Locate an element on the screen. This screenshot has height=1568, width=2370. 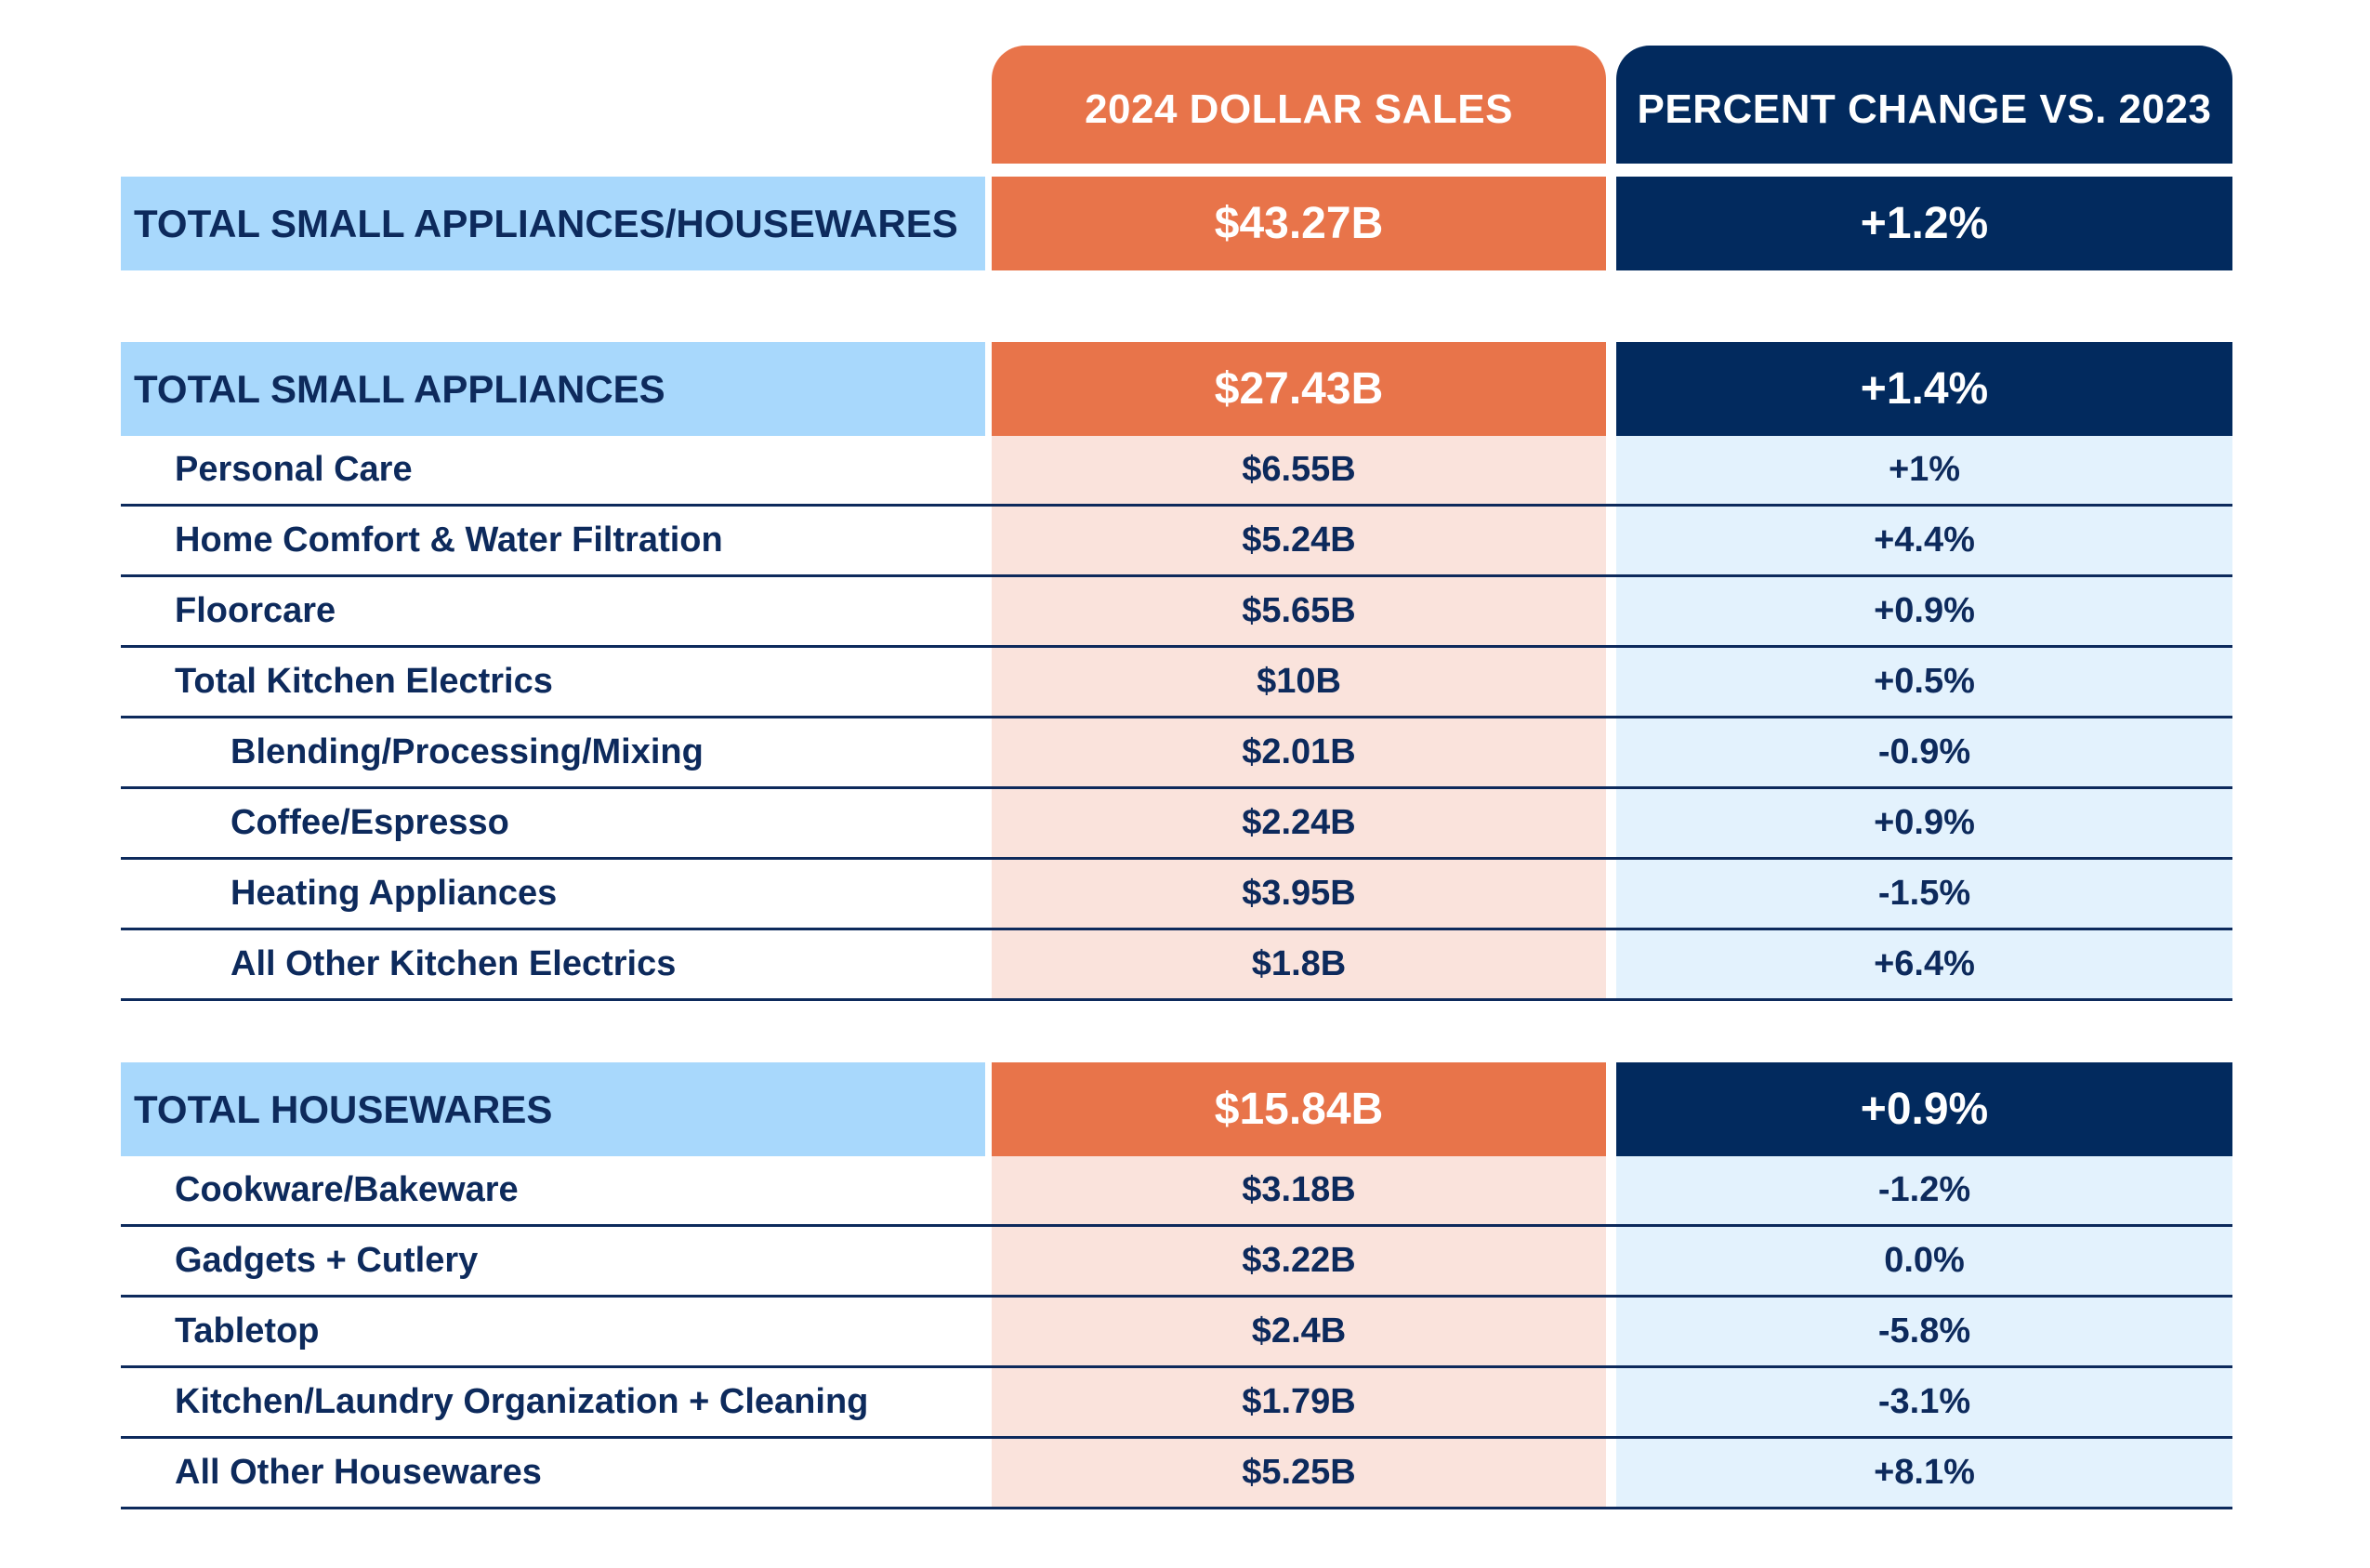
row-label: TOTAL HOUSEWARES is located at coordinates (553, 1109).